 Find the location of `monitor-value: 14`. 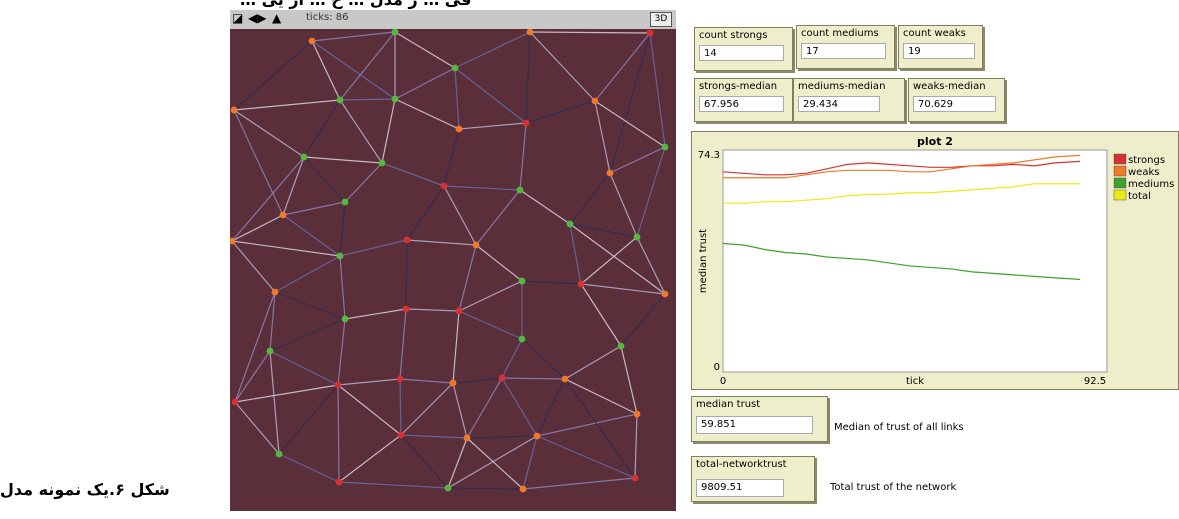

monitor-value: 14 is located at coordinates (741, 53).